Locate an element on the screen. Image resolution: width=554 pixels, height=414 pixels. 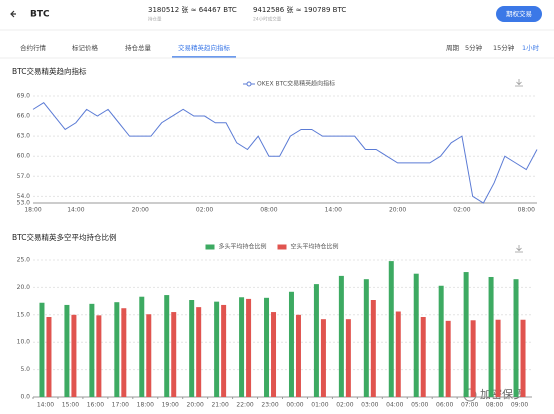
y-tick-label: 60.0 is located at coordinates (24, 156).